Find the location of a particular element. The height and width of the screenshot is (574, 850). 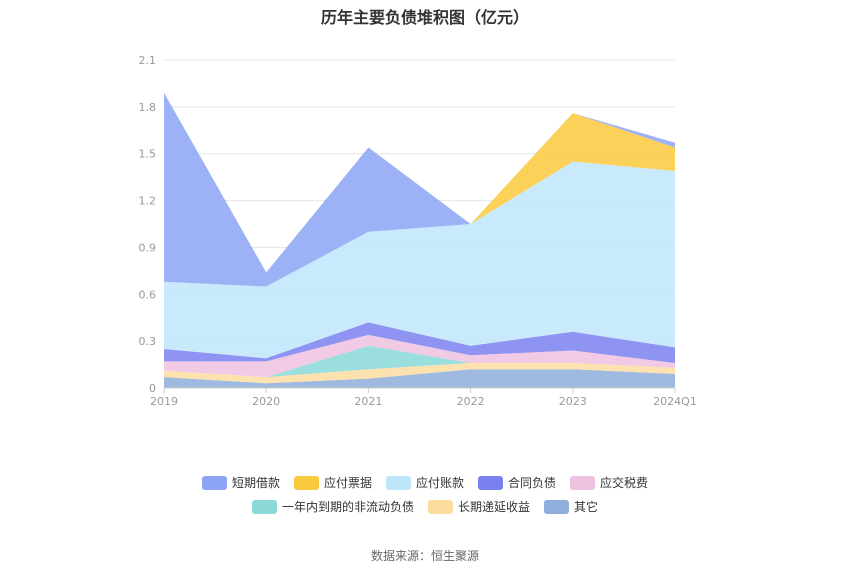

x-tick-label: 2022 is located at coordinates (471, 401).